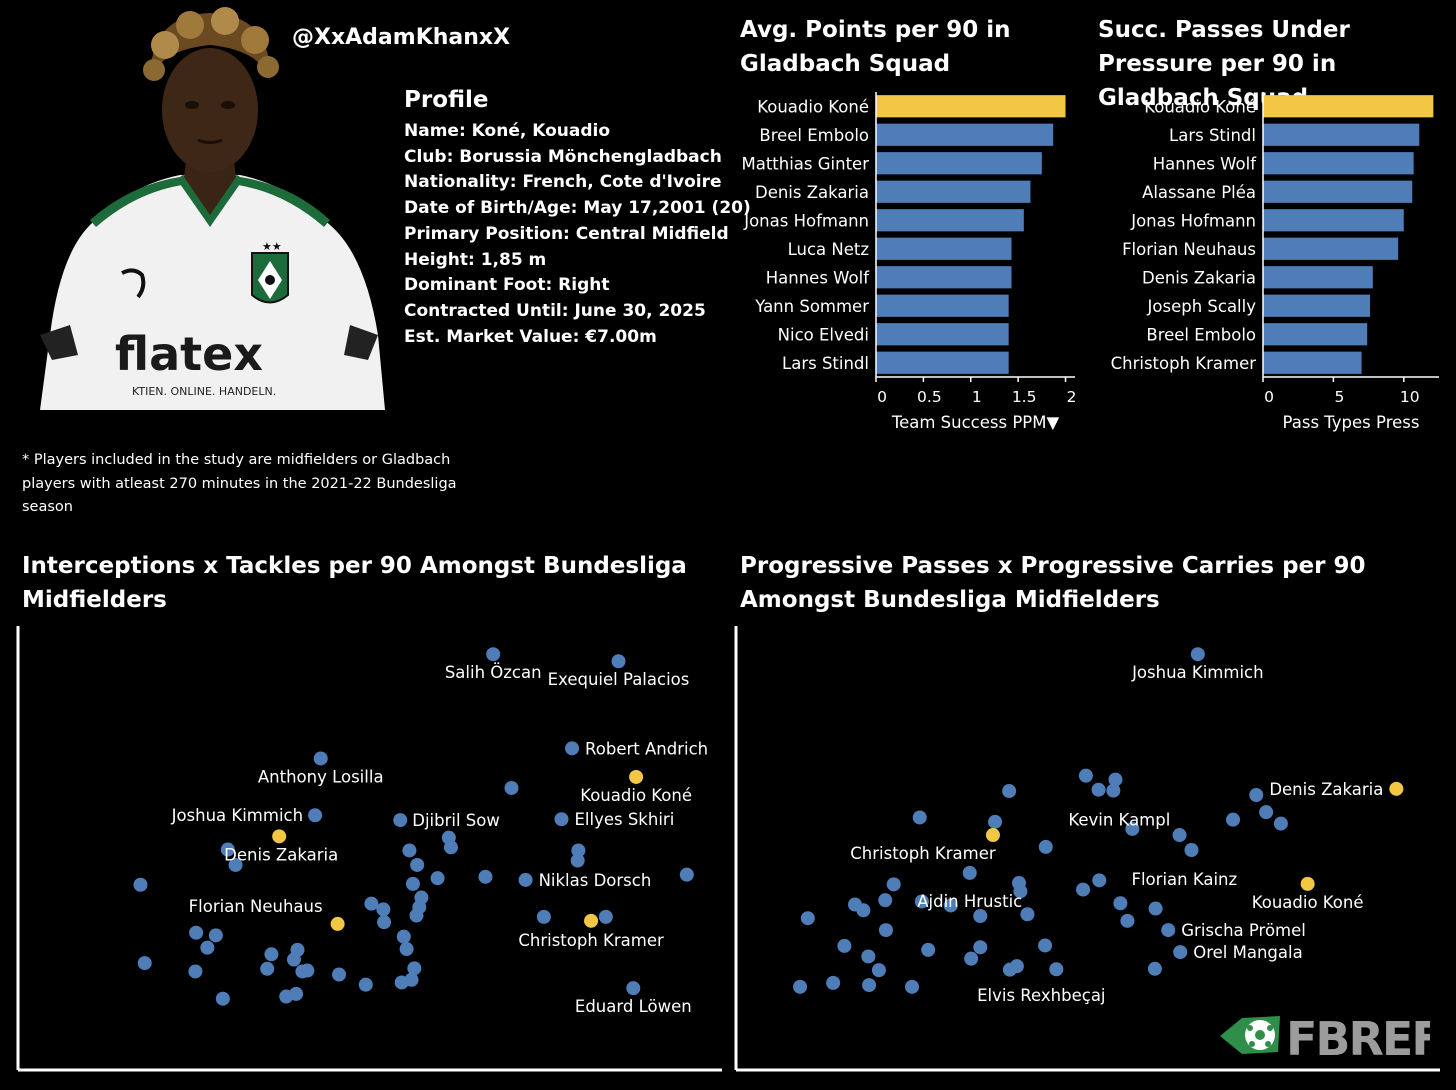 The image size is (1456, 1090). What do you see at coordinates (975, 422) in the screenshot?
I see `x-axis-label: Team Success PPM▼` at bounding box center [975, 422].